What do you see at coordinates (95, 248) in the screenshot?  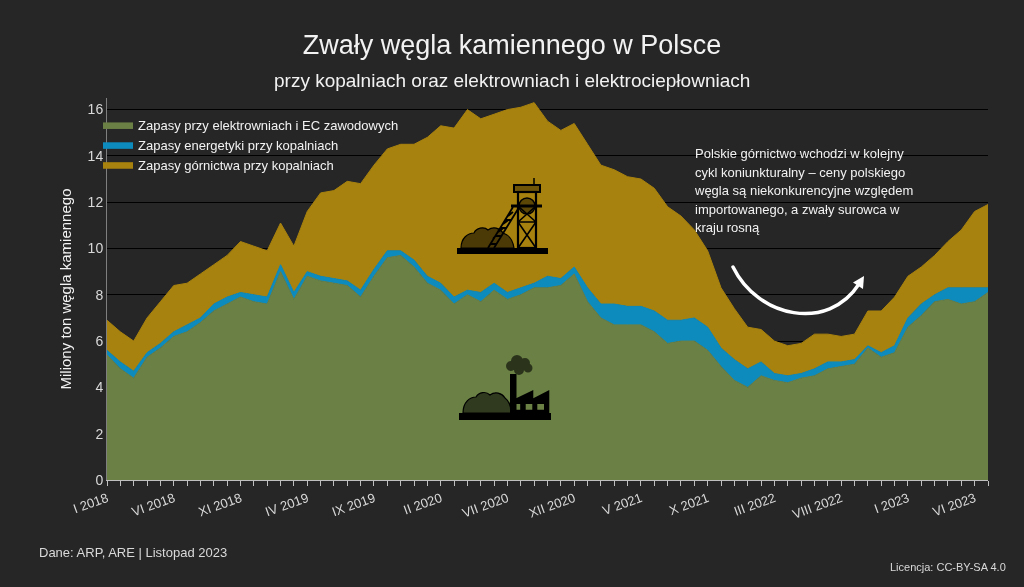 I see `y-tick-label: 10` at bounding box center [95, 248].